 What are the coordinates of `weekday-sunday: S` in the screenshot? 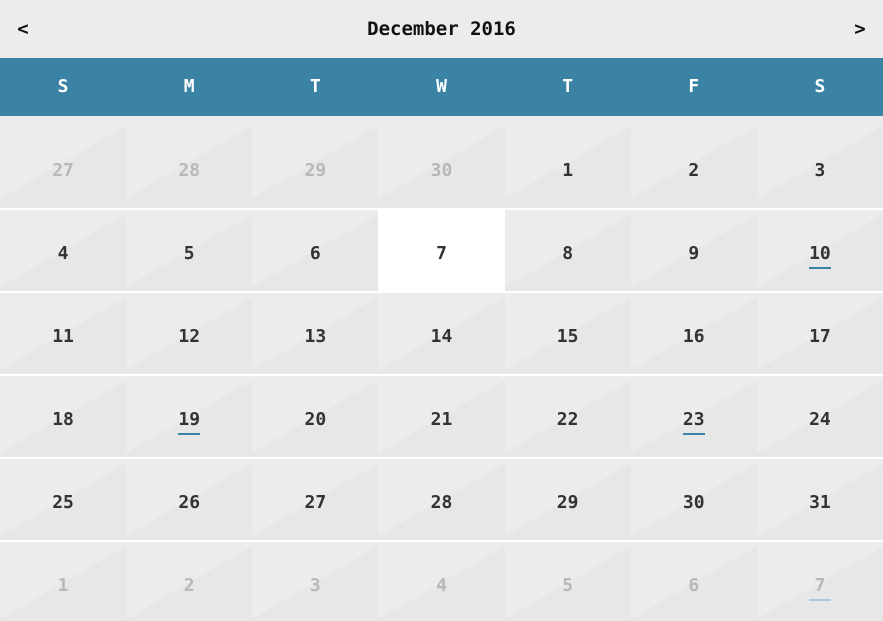 It's located at (63, 86).